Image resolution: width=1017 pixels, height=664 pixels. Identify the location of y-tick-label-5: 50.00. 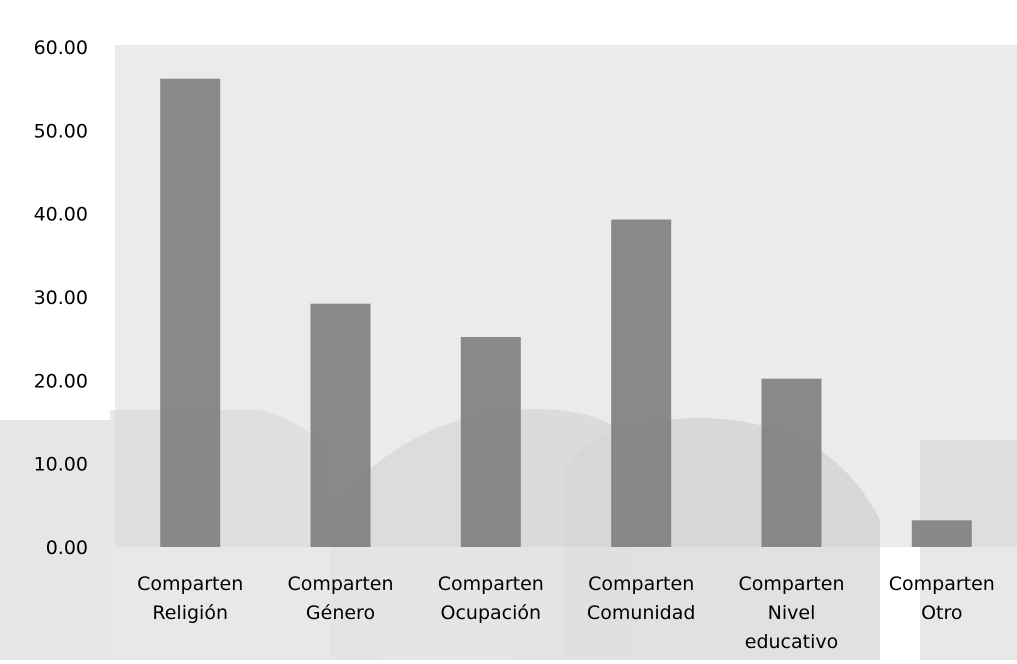
(61, 131).